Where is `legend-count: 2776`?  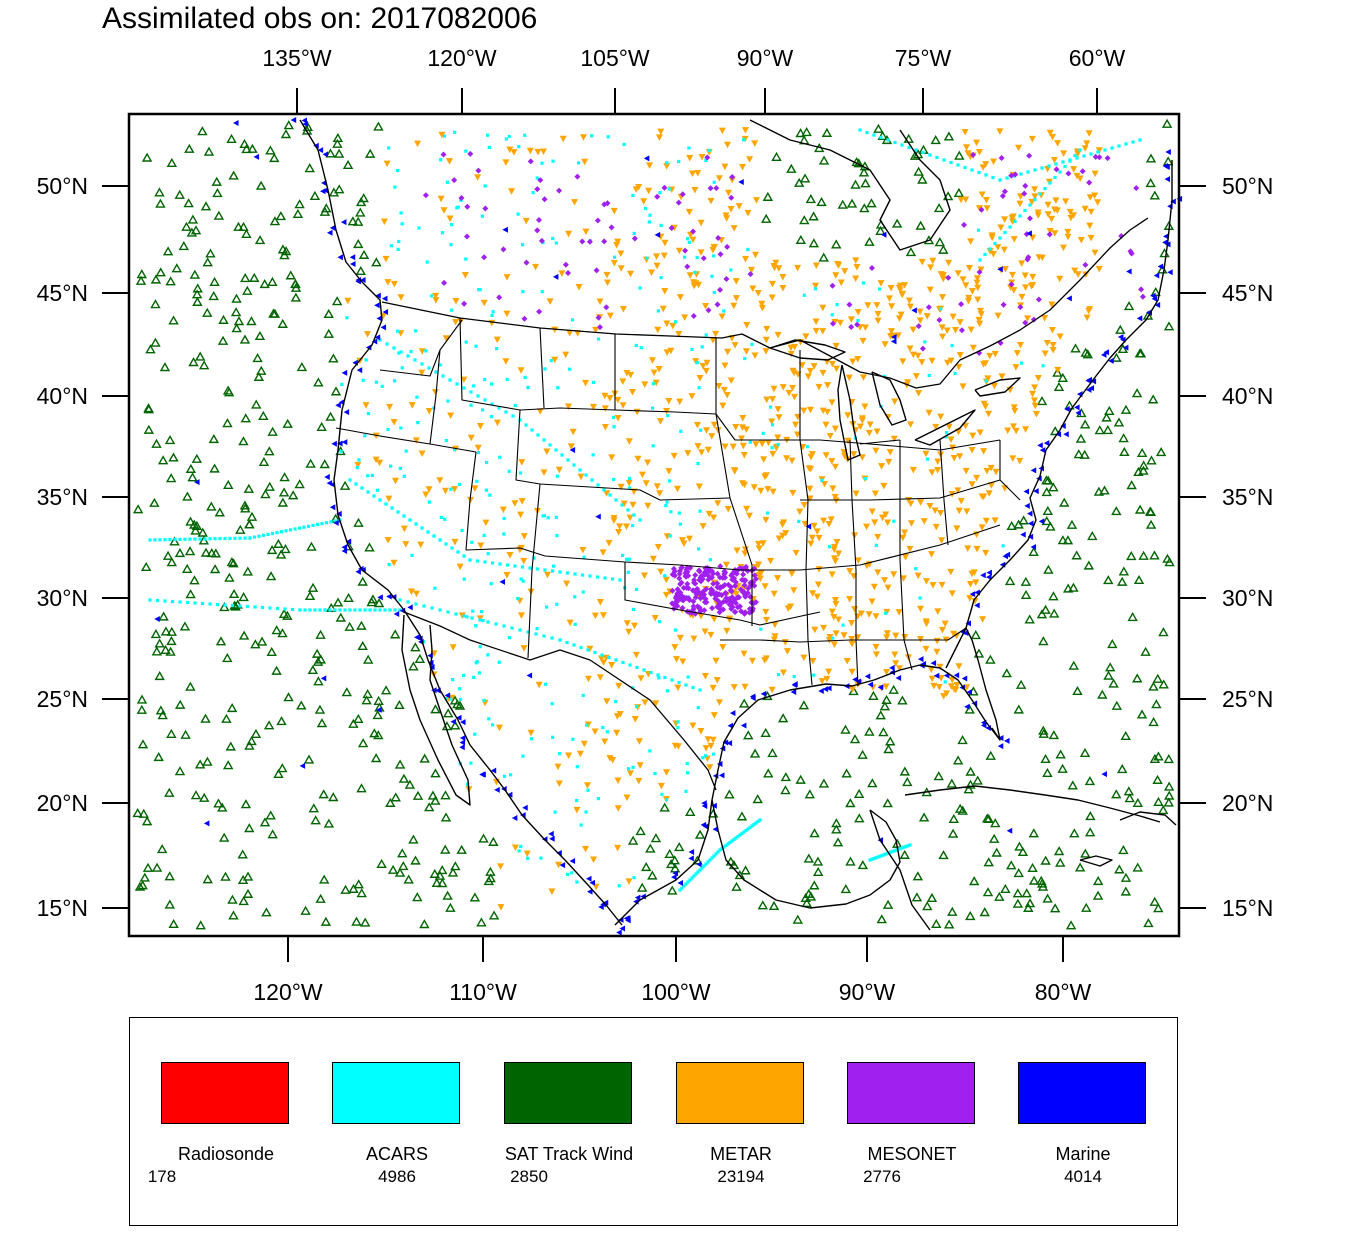
legend-count: 2776 is located at coordinates (882, 1176).